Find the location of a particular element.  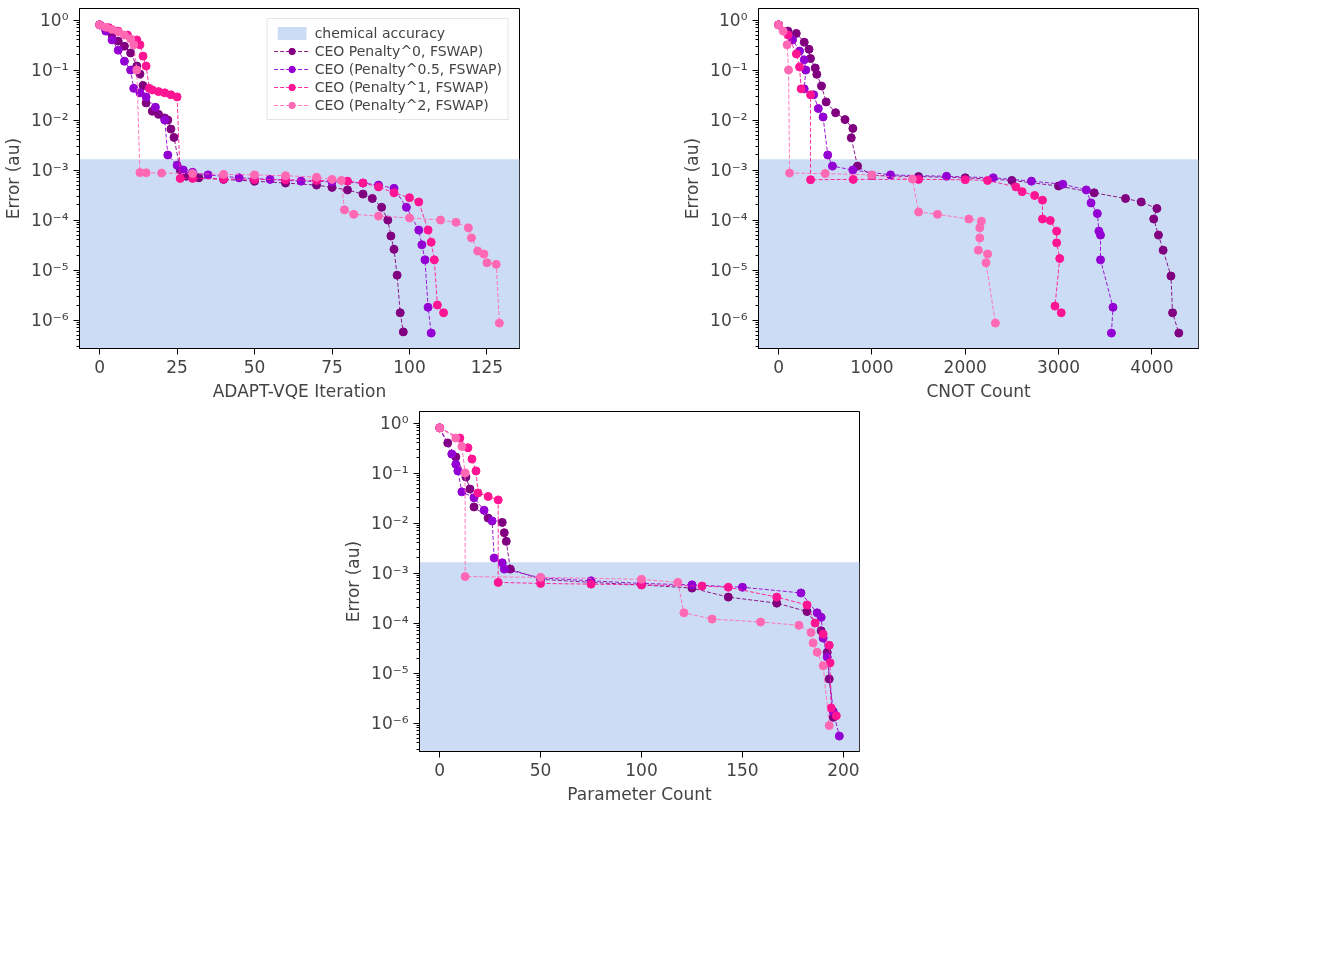

x-tick-label: 2000 is located at coordinates (965, 366).